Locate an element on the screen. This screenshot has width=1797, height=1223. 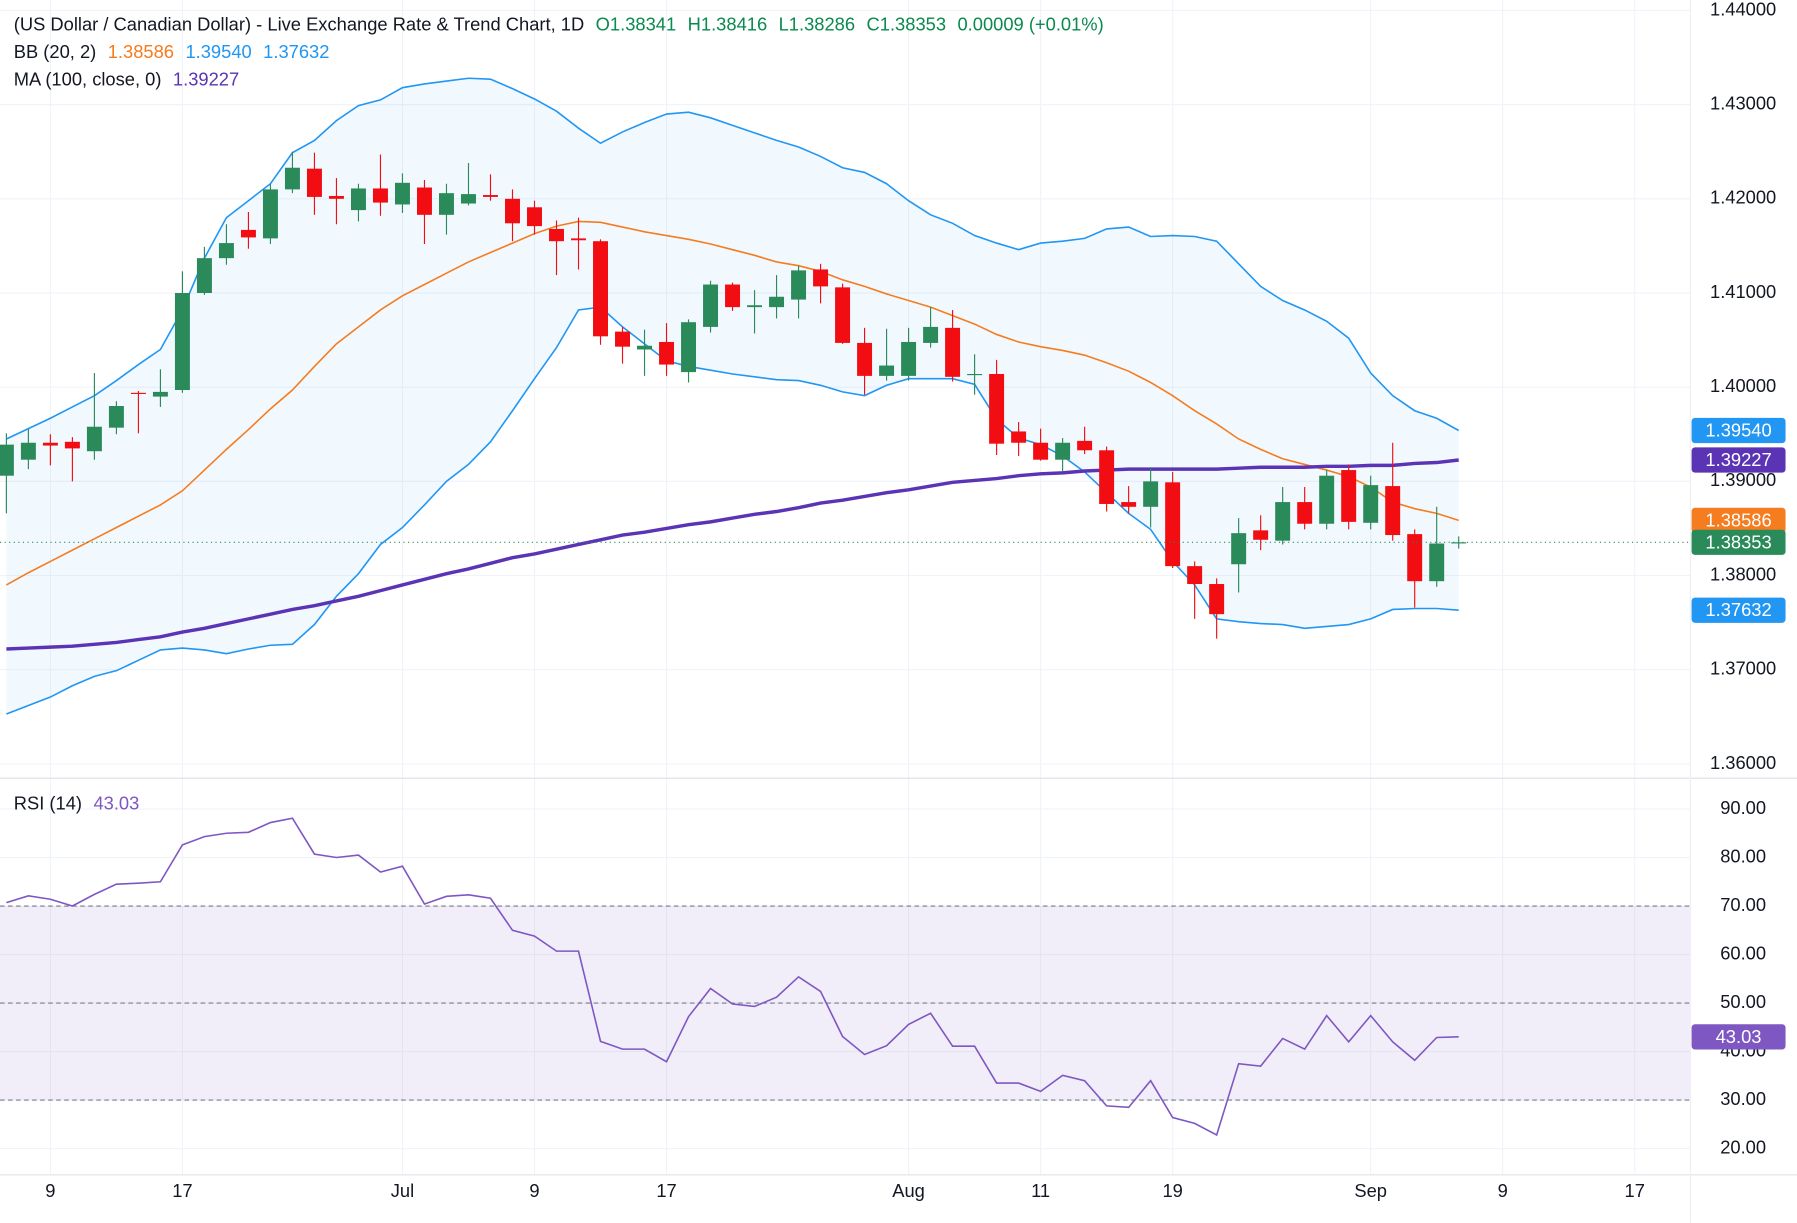
indicator-value: 1.38586 is located at coordinates (141, 51).